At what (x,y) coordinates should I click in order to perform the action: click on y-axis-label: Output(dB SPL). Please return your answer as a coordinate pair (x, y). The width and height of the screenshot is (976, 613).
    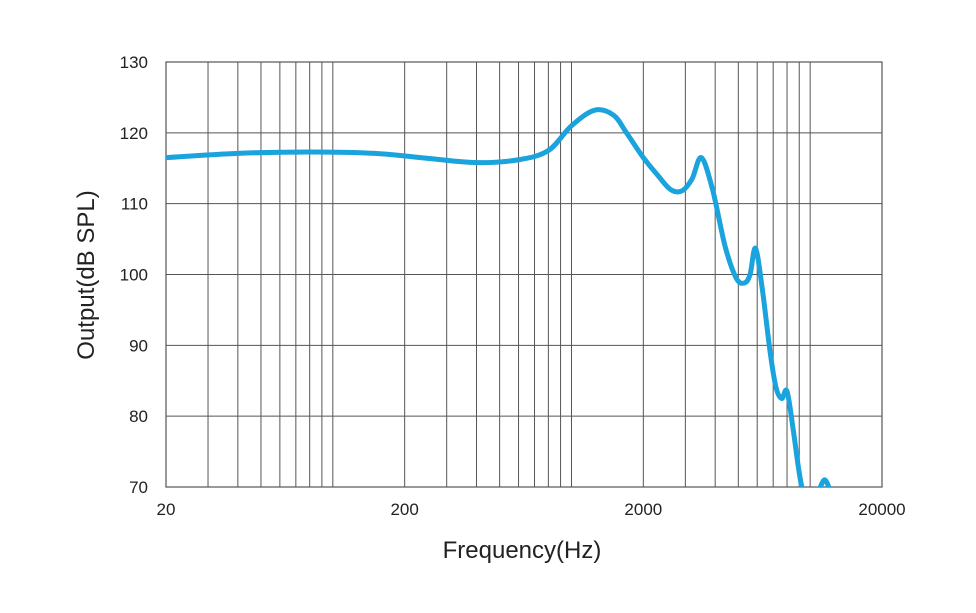
    Looking at the image, I should click on (86, 274).